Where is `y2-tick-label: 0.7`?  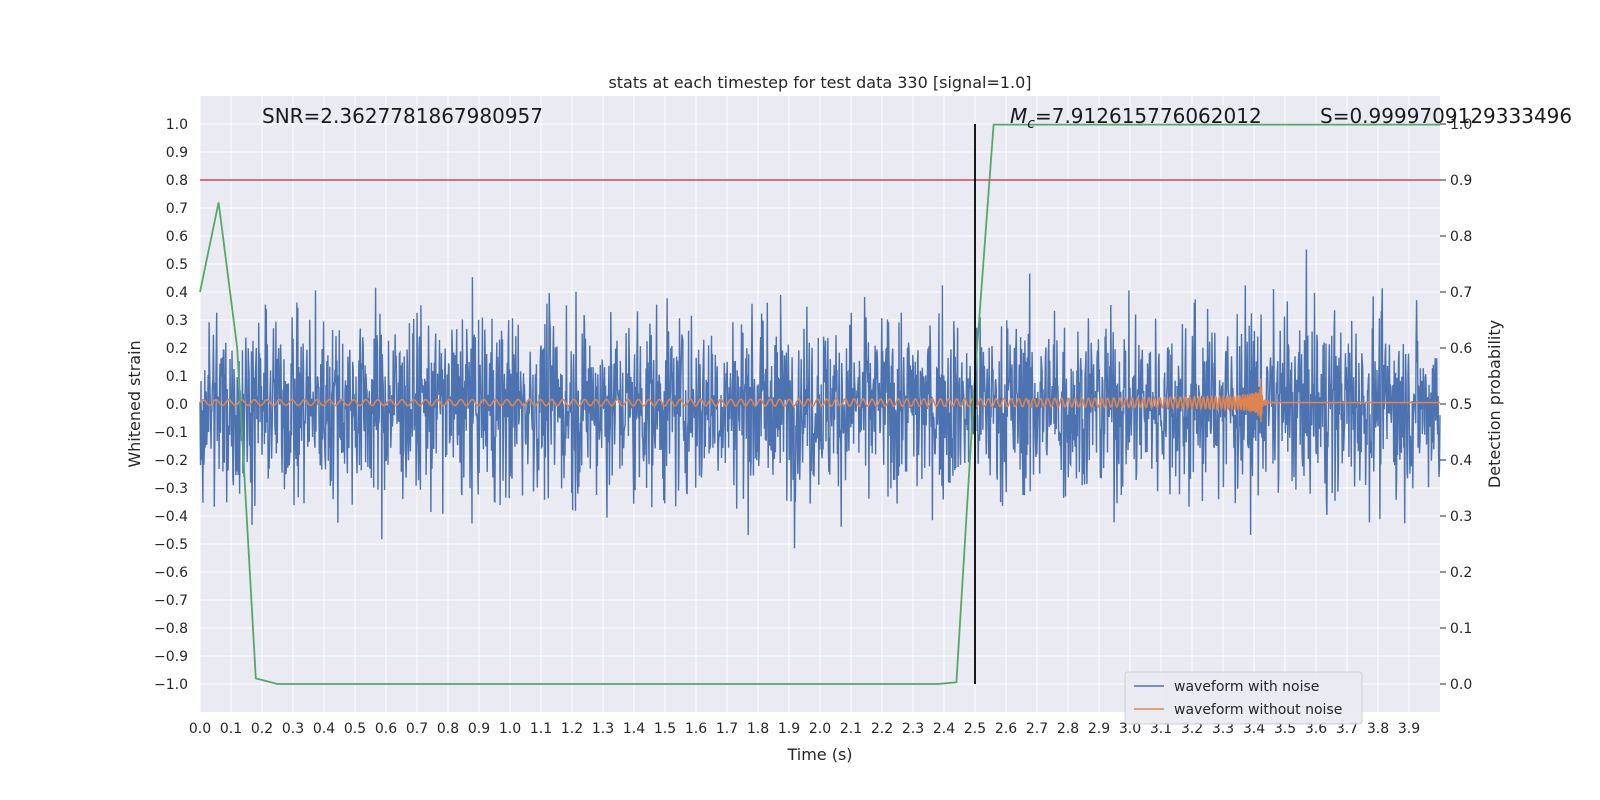 y2-tick-label: 0.7 is located at coordinates (1461, 293).